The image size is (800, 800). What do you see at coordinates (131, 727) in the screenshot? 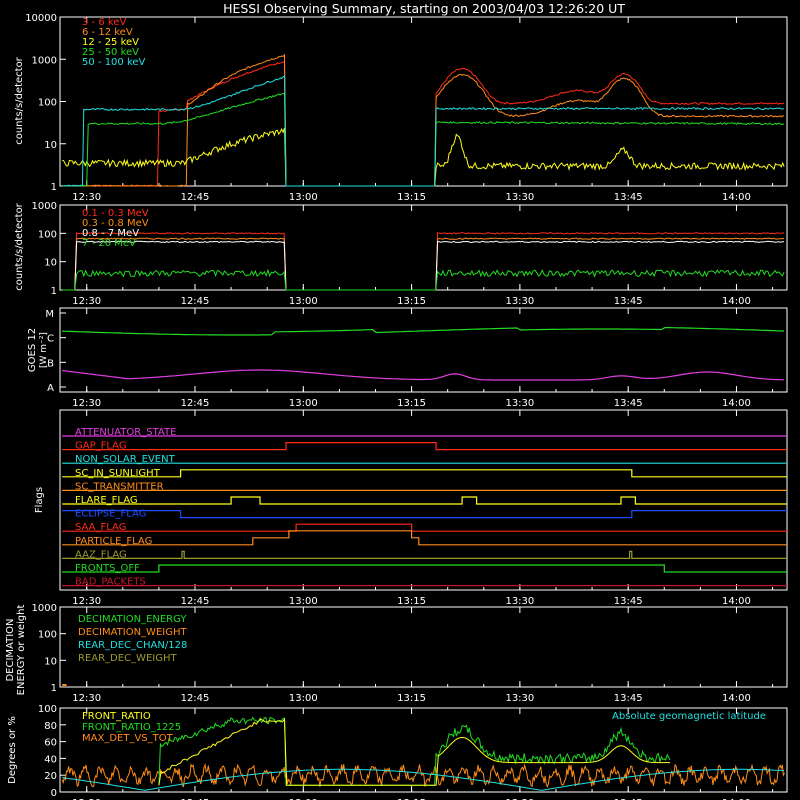
I see `ratio-legend-1: FRONT_RATIO_1225` at bounding box center [131, 727].